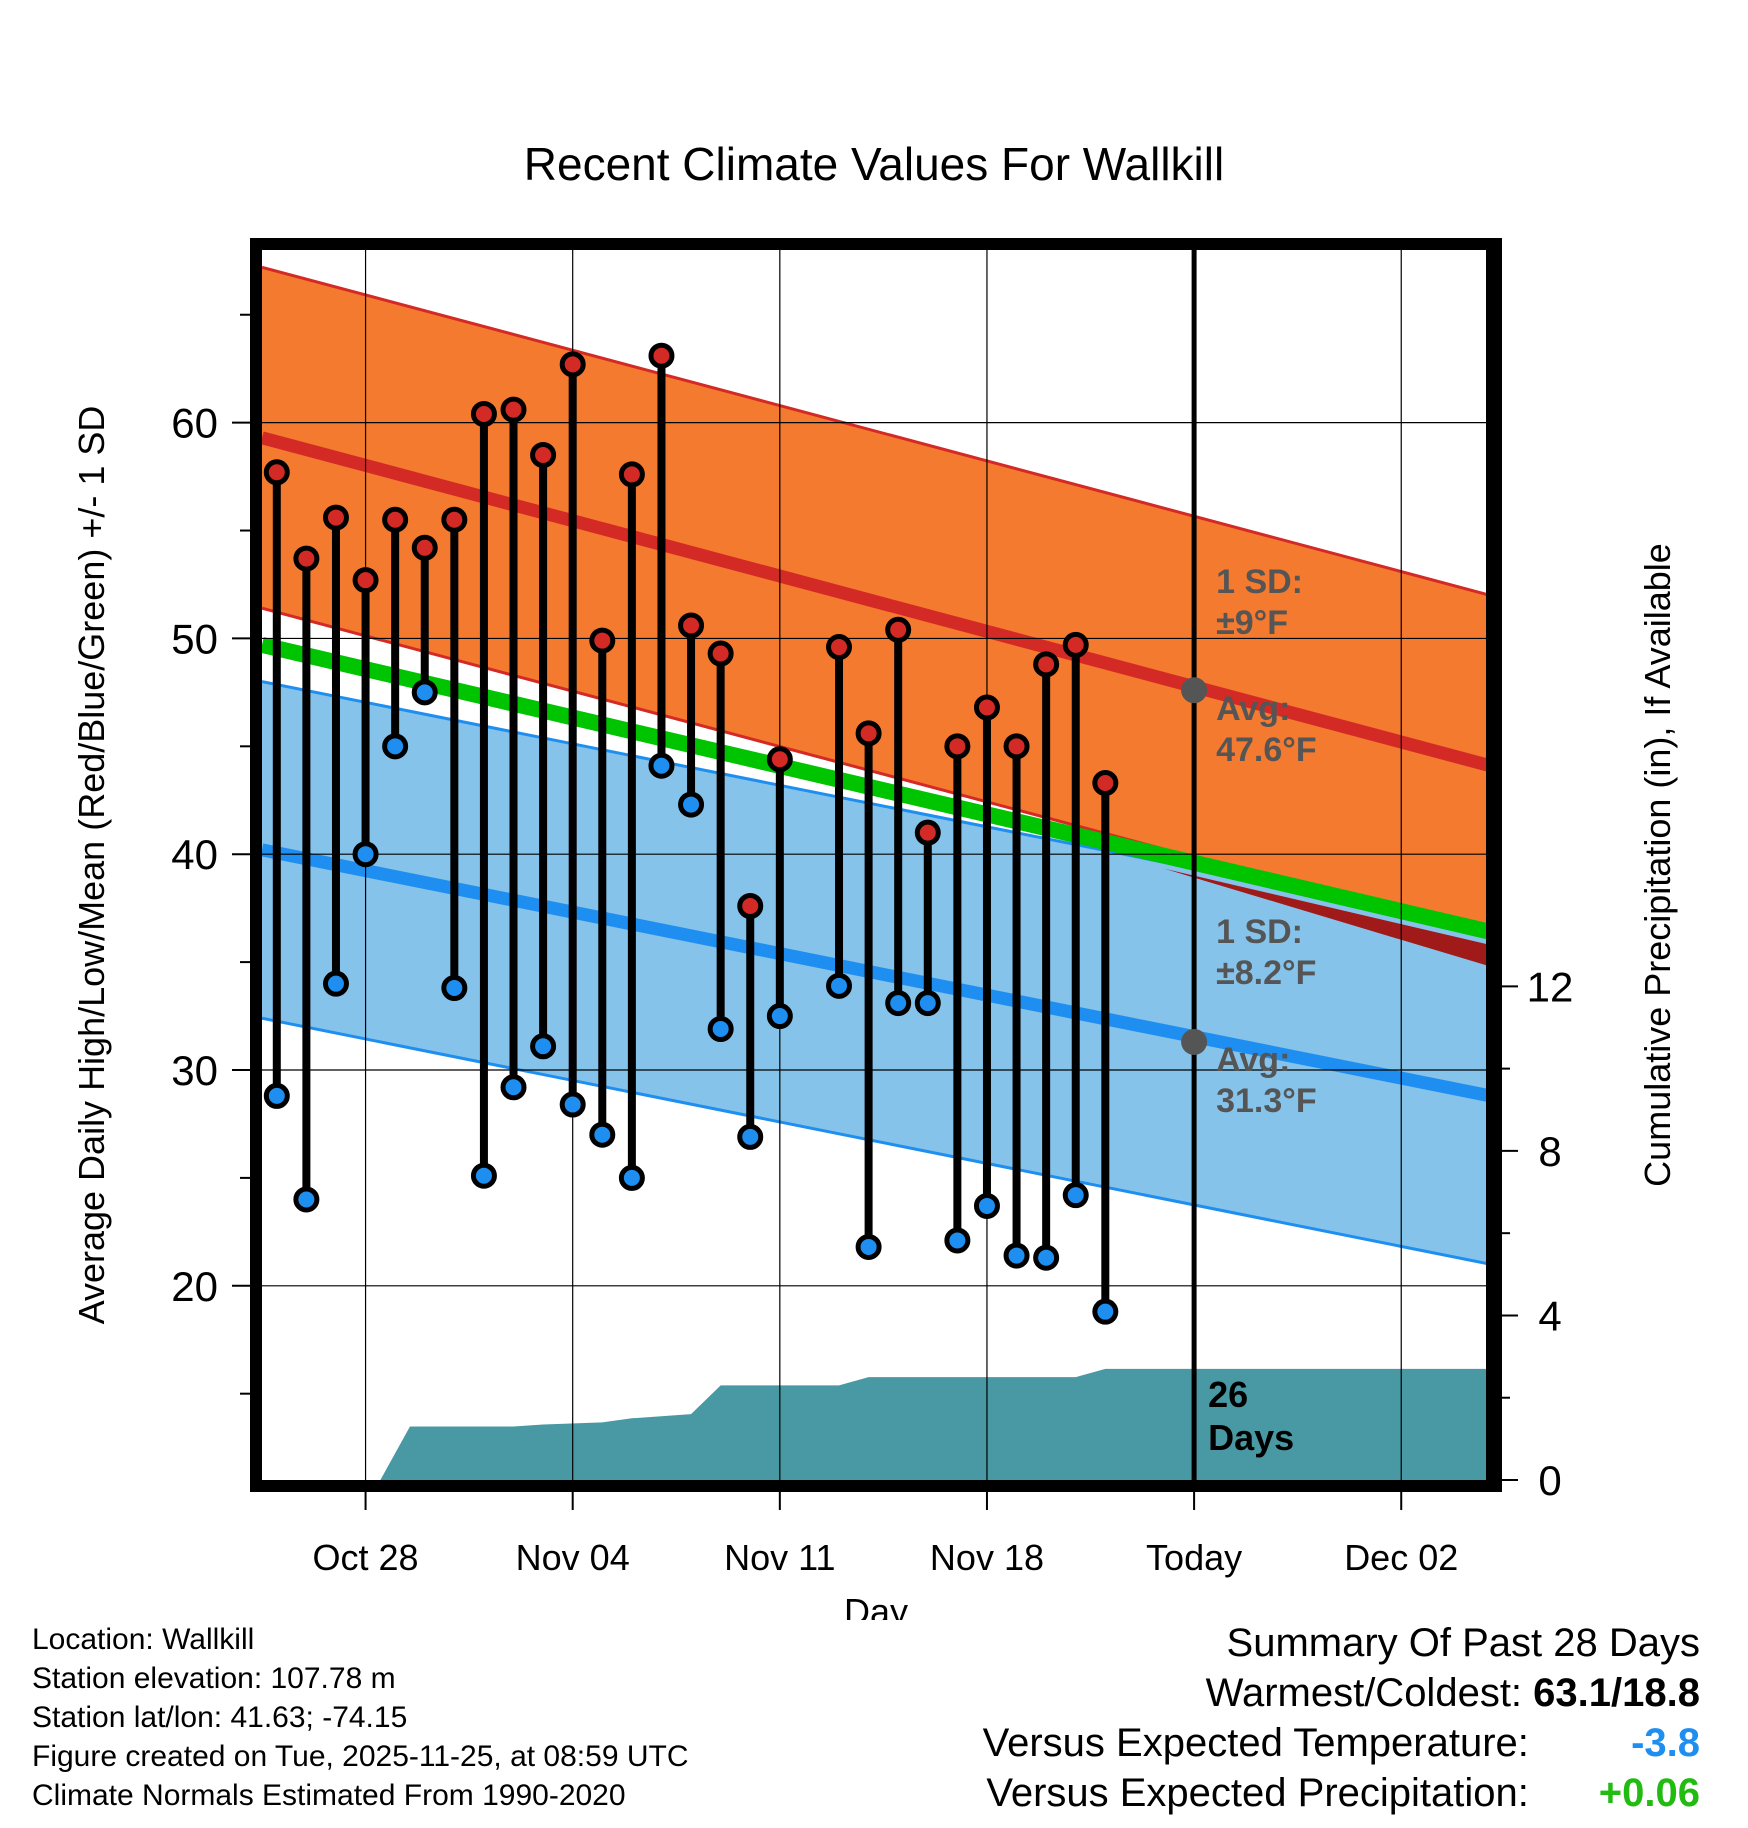  Describe the element at coordinates (1257, 1793) in the screenshot. I see `precip-departure-label: Versus Expected Precipitation:` at that location.